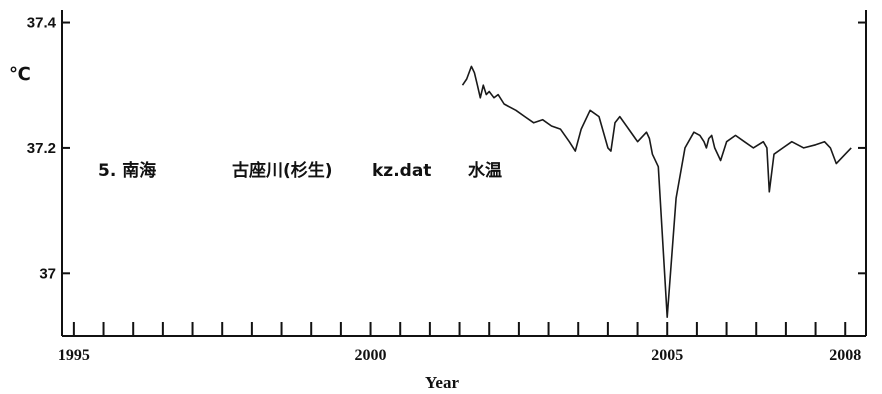 The width and height of the screenshot is (882, 394). Describe the element at coordinates (371, 355) in the screenshot. I see `x-tick-label: 2000` at that location.